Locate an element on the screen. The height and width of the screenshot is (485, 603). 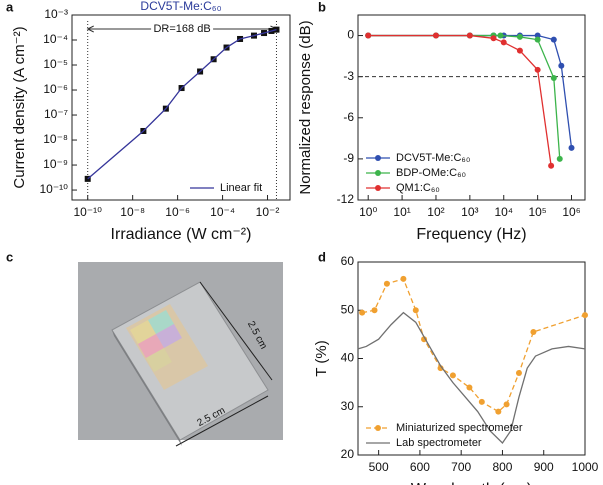
annotation: DR=168 dB is located at coordinates (181, 29).